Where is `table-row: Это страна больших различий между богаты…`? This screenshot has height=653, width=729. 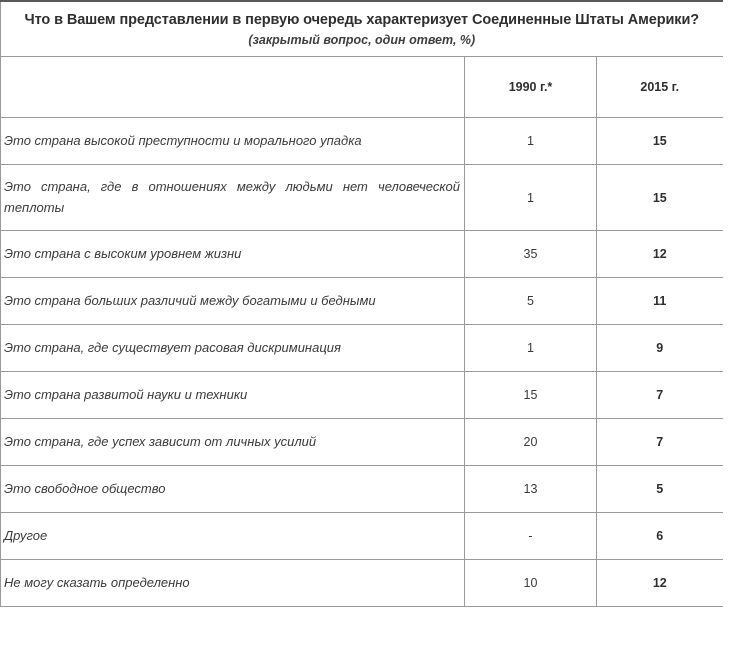 table-row: Это страна больших различий между богаты… is located at coordinates (361, 301).